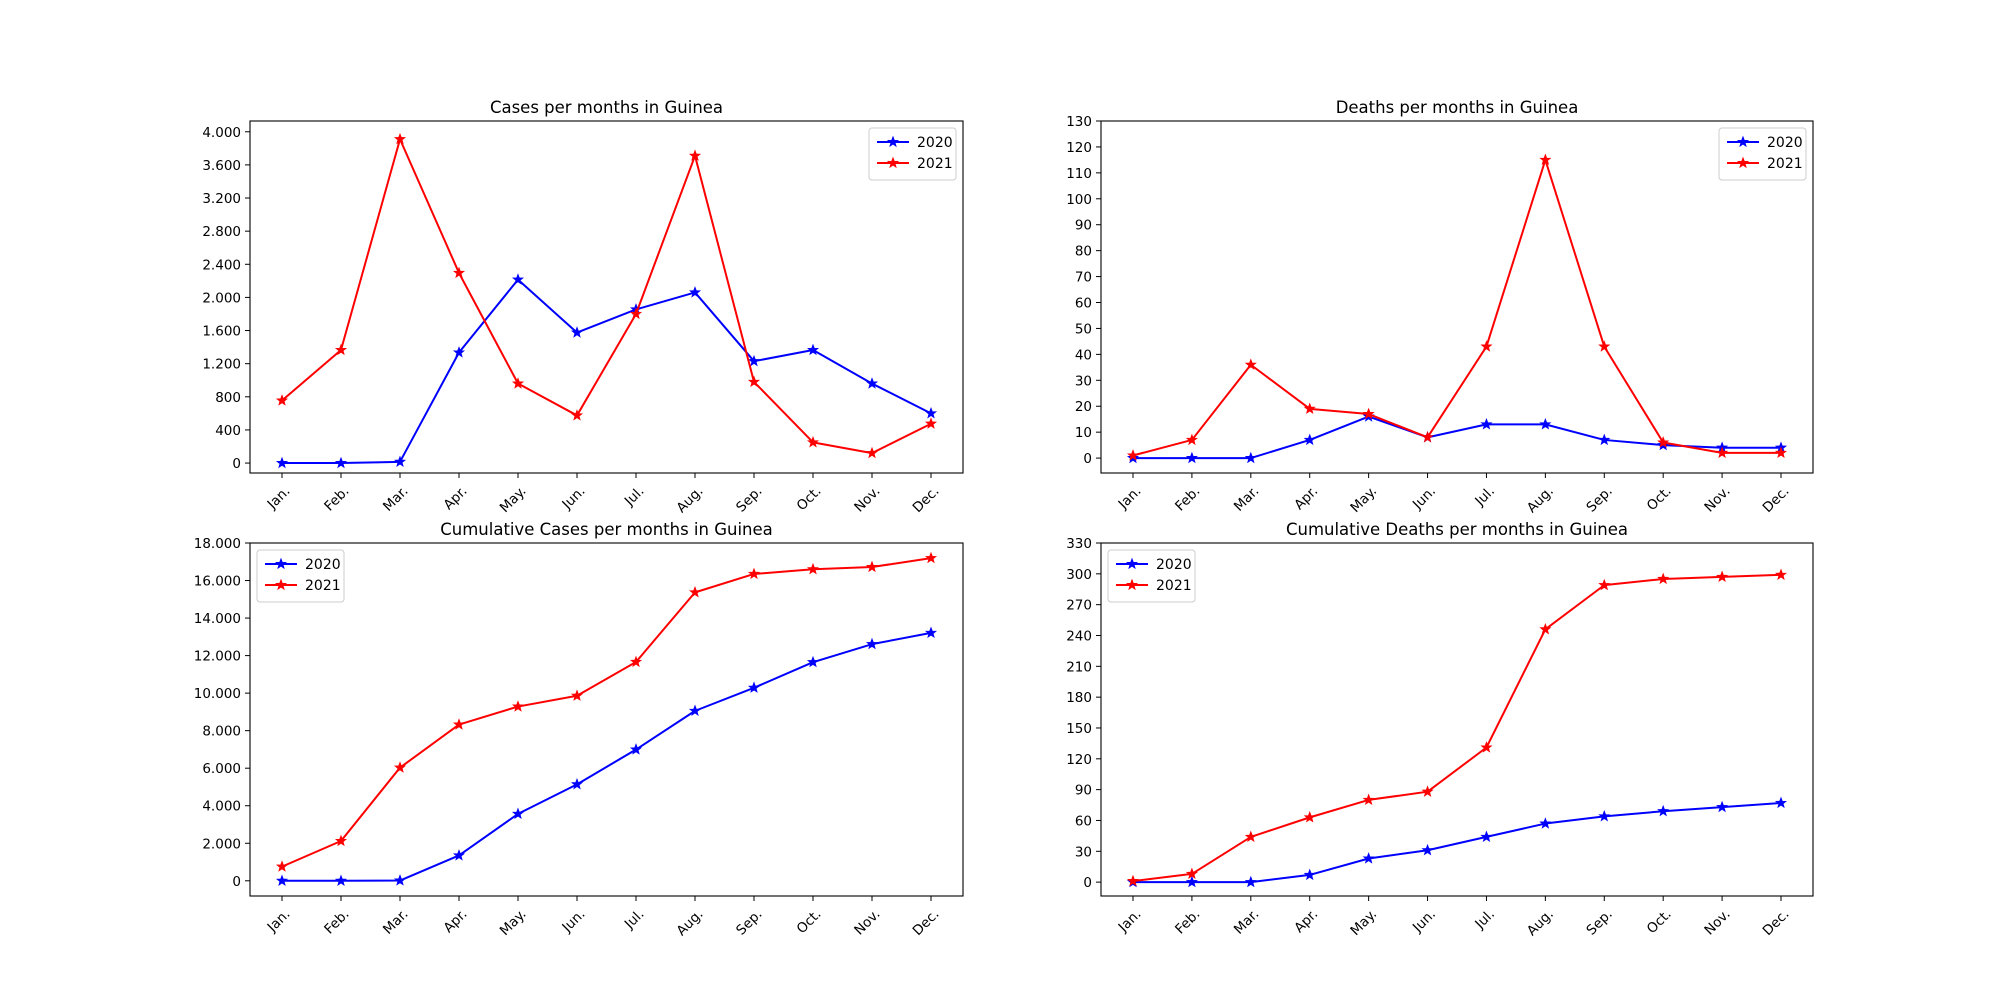 Image resolution: width=2000 pixels, height=1000 pixels. I want to click on y-tick-label: 210, so click(1079, 667).